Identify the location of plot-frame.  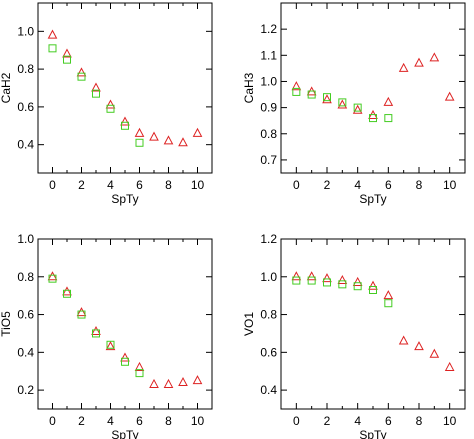
(125, 88).